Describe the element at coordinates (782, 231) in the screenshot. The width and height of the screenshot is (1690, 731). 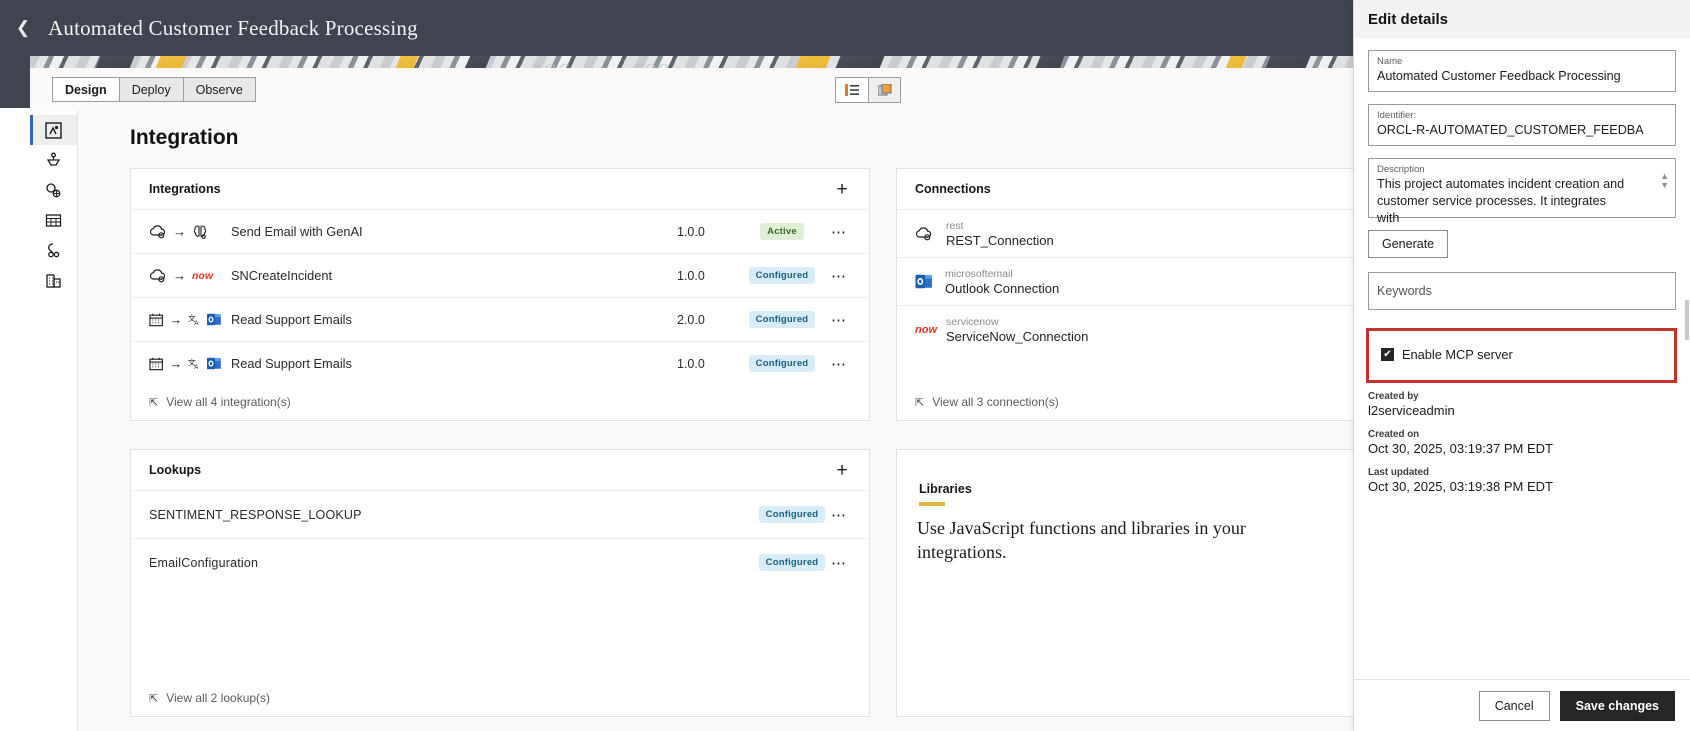
I see `status-badge: Active` at that location.